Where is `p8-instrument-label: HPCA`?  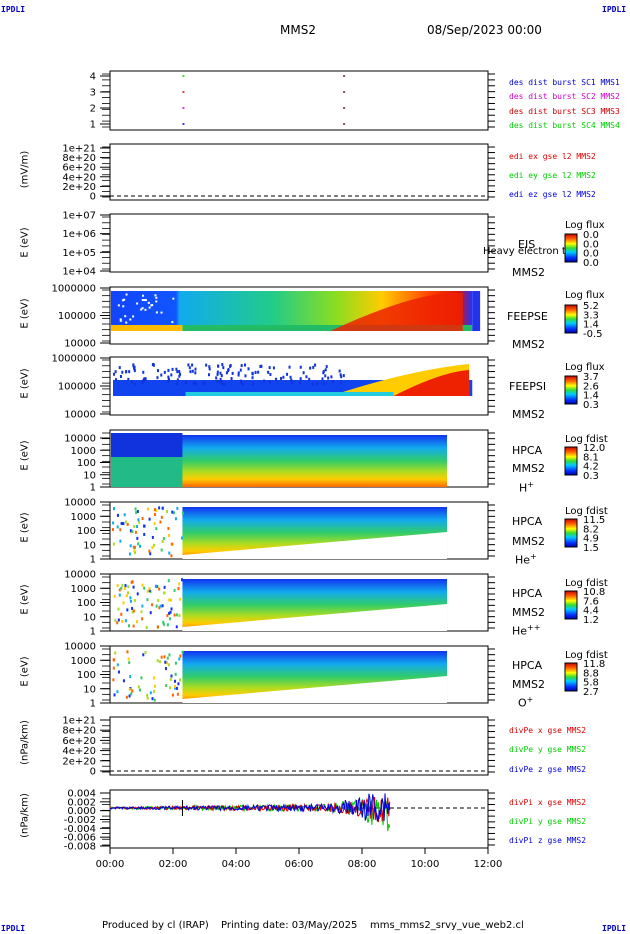
p8-instrument-label: HPCA is located at coordinates (527, 593).